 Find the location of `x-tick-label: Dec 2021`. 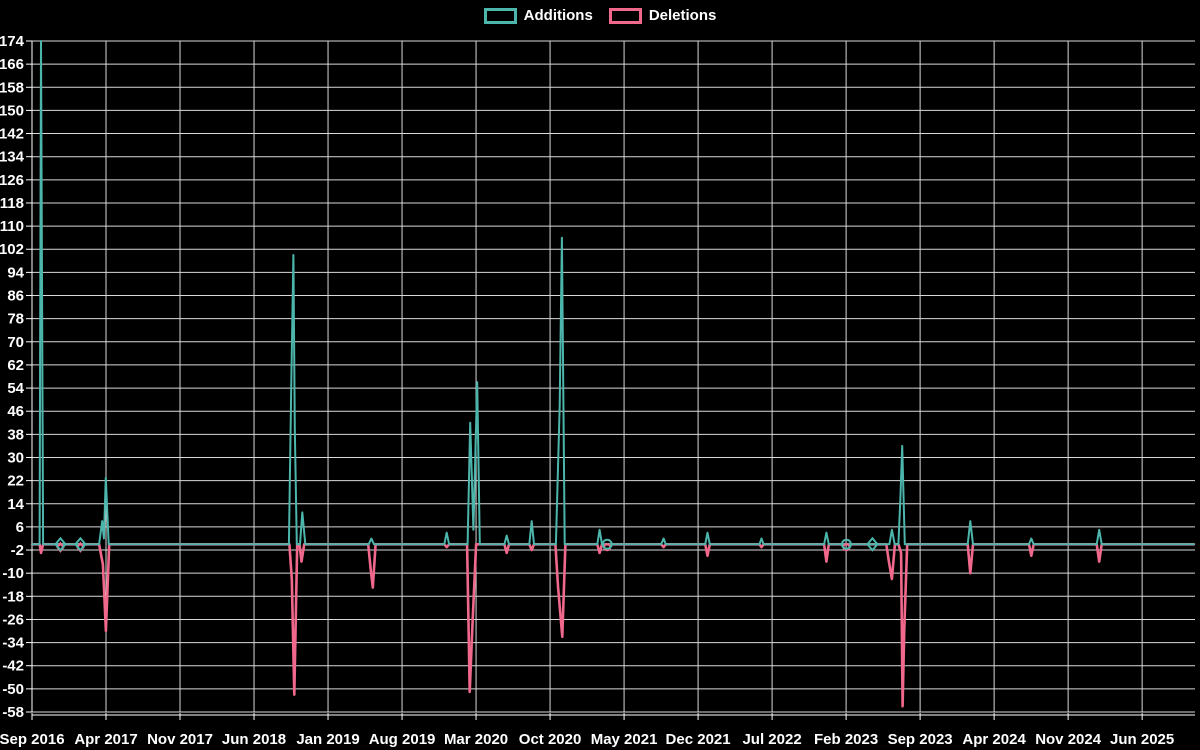

x-tick-label: Dec 2021 is located at coordinates (698, 739).